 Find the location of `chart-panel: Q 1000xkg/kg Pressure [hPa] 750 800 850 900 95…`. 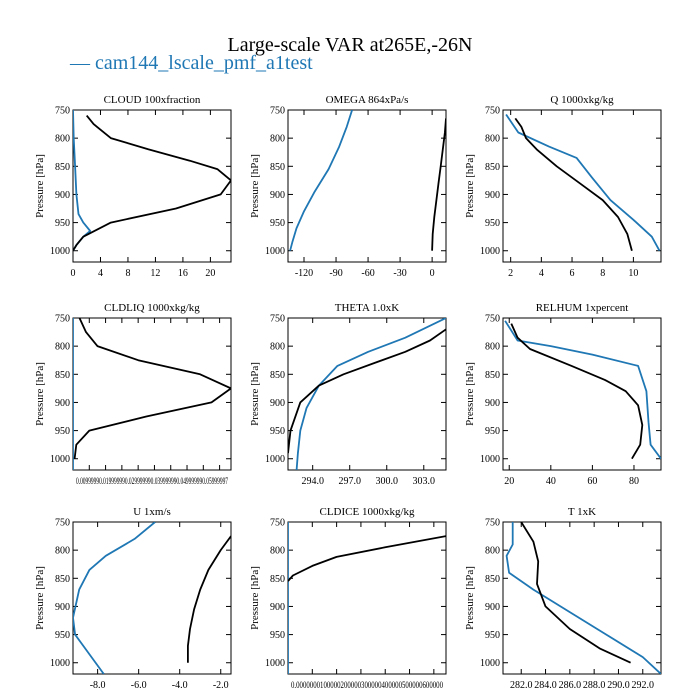

chart-panel: Q 1000xkg/kg Pressure [hPa] 750 800 850 900 95… is located at coordinates (563, 186).